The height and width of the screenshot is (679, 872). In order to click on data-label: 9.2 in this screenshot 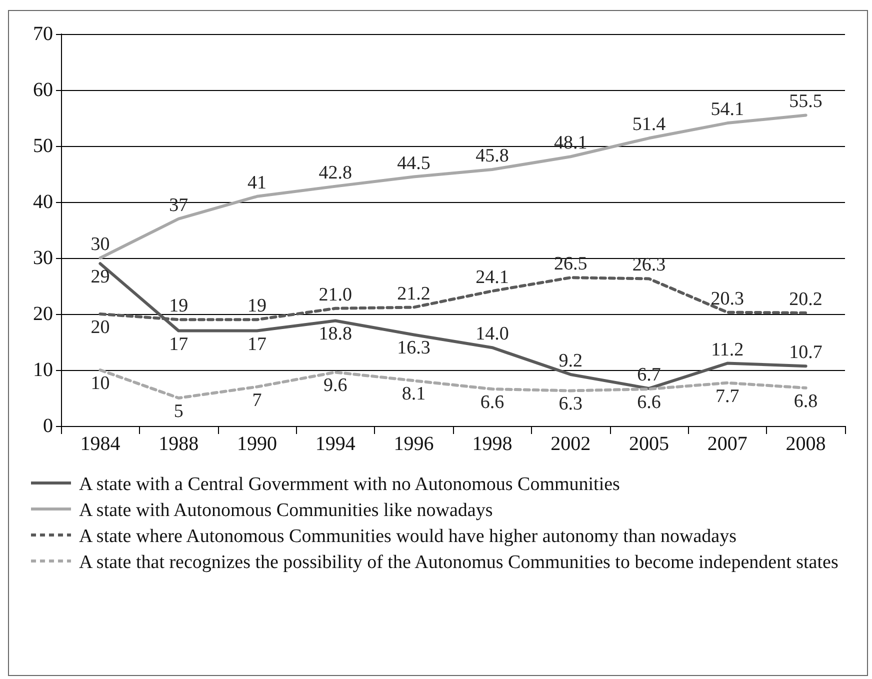, I will do `click(570, 361)`.